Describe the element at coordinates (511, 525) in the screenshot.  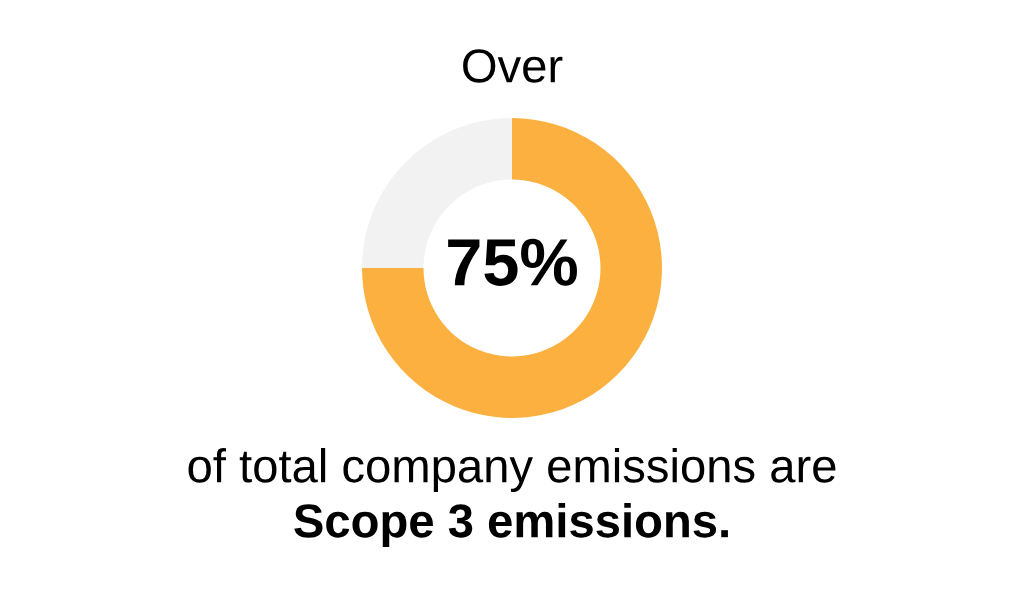
I see `text: Scope 3 emissions.` at that location.